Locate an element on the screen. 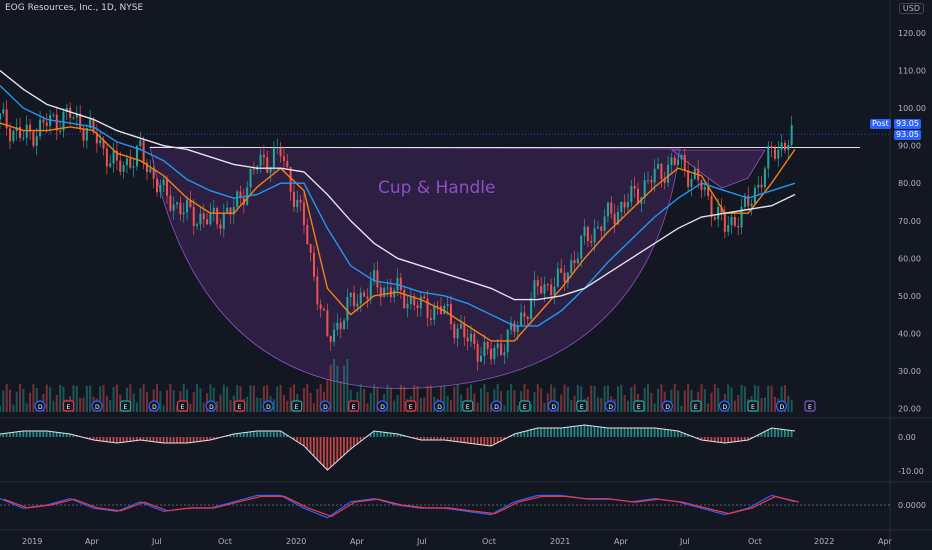 This screenshot has width=932, height=550. event-marker-label: E is located at coordinates (639, 407).